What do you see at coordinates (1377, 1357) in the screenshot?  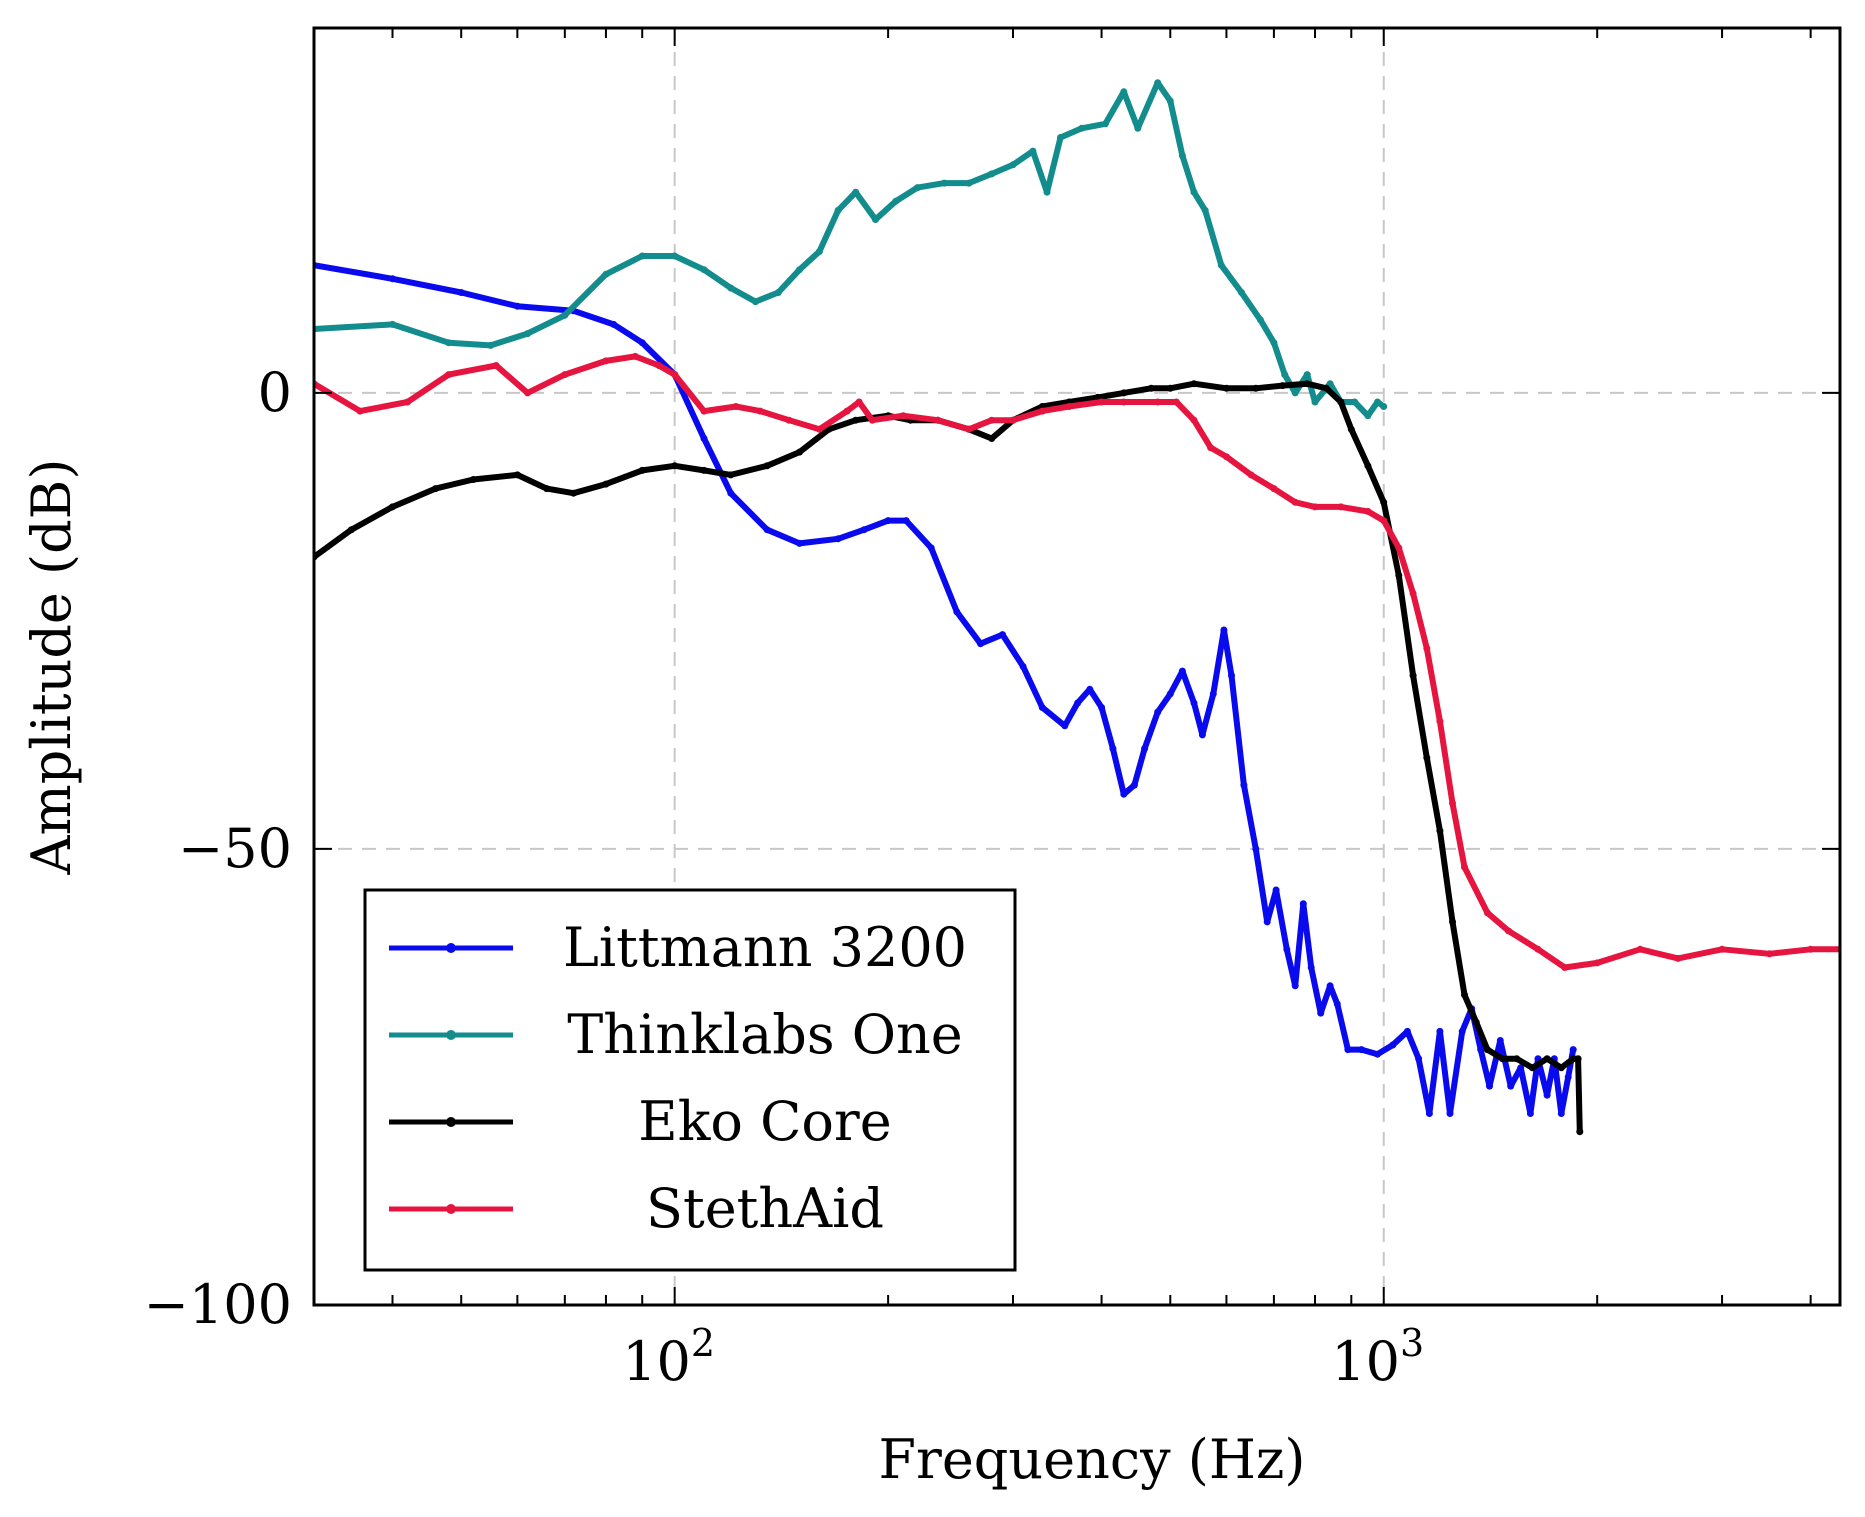 I see `x-tick-label: 103` at bounding box center [1377, 1357].